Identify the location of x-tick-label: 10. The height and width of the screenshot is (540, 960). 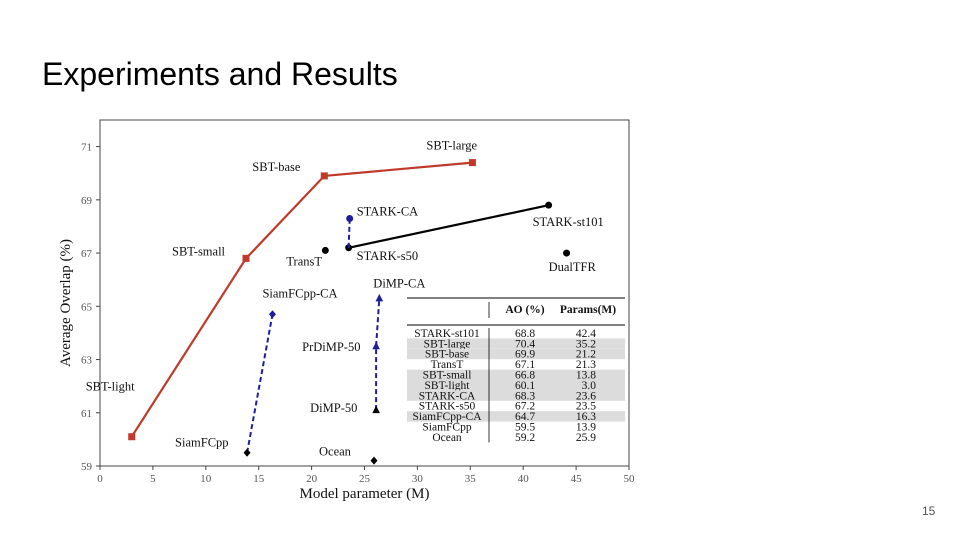
(206, 479).